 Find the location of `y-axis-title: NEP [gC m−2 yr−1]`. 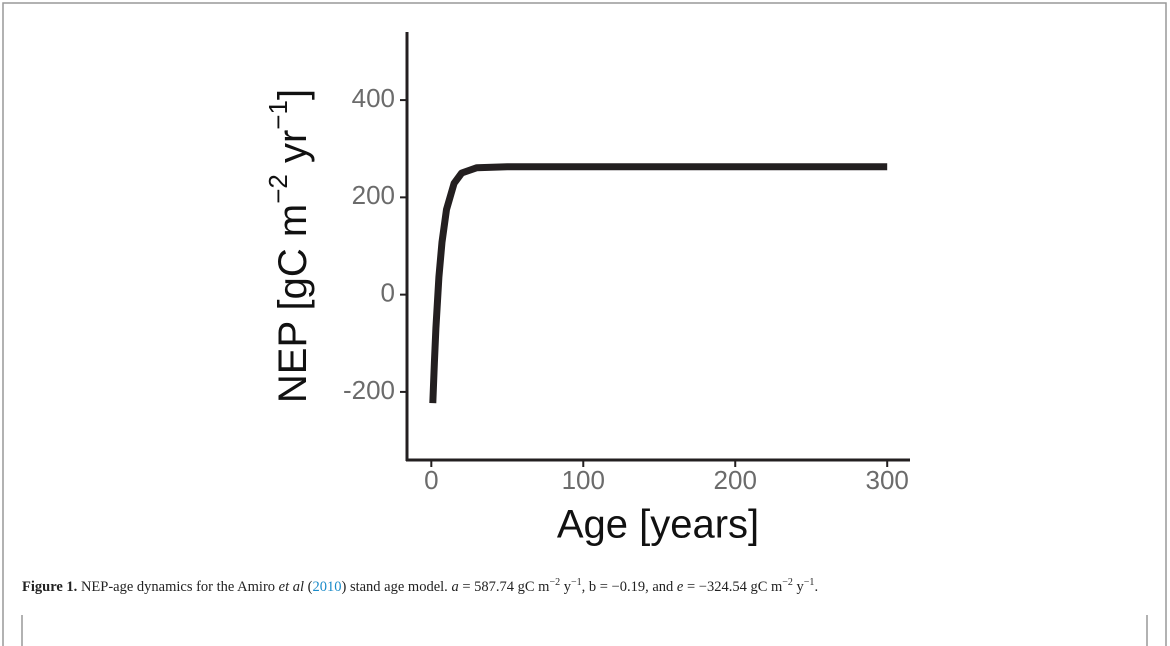

y-axis-title: NEP [gC m−2 yr−1] is located at coordinates (289, 246).